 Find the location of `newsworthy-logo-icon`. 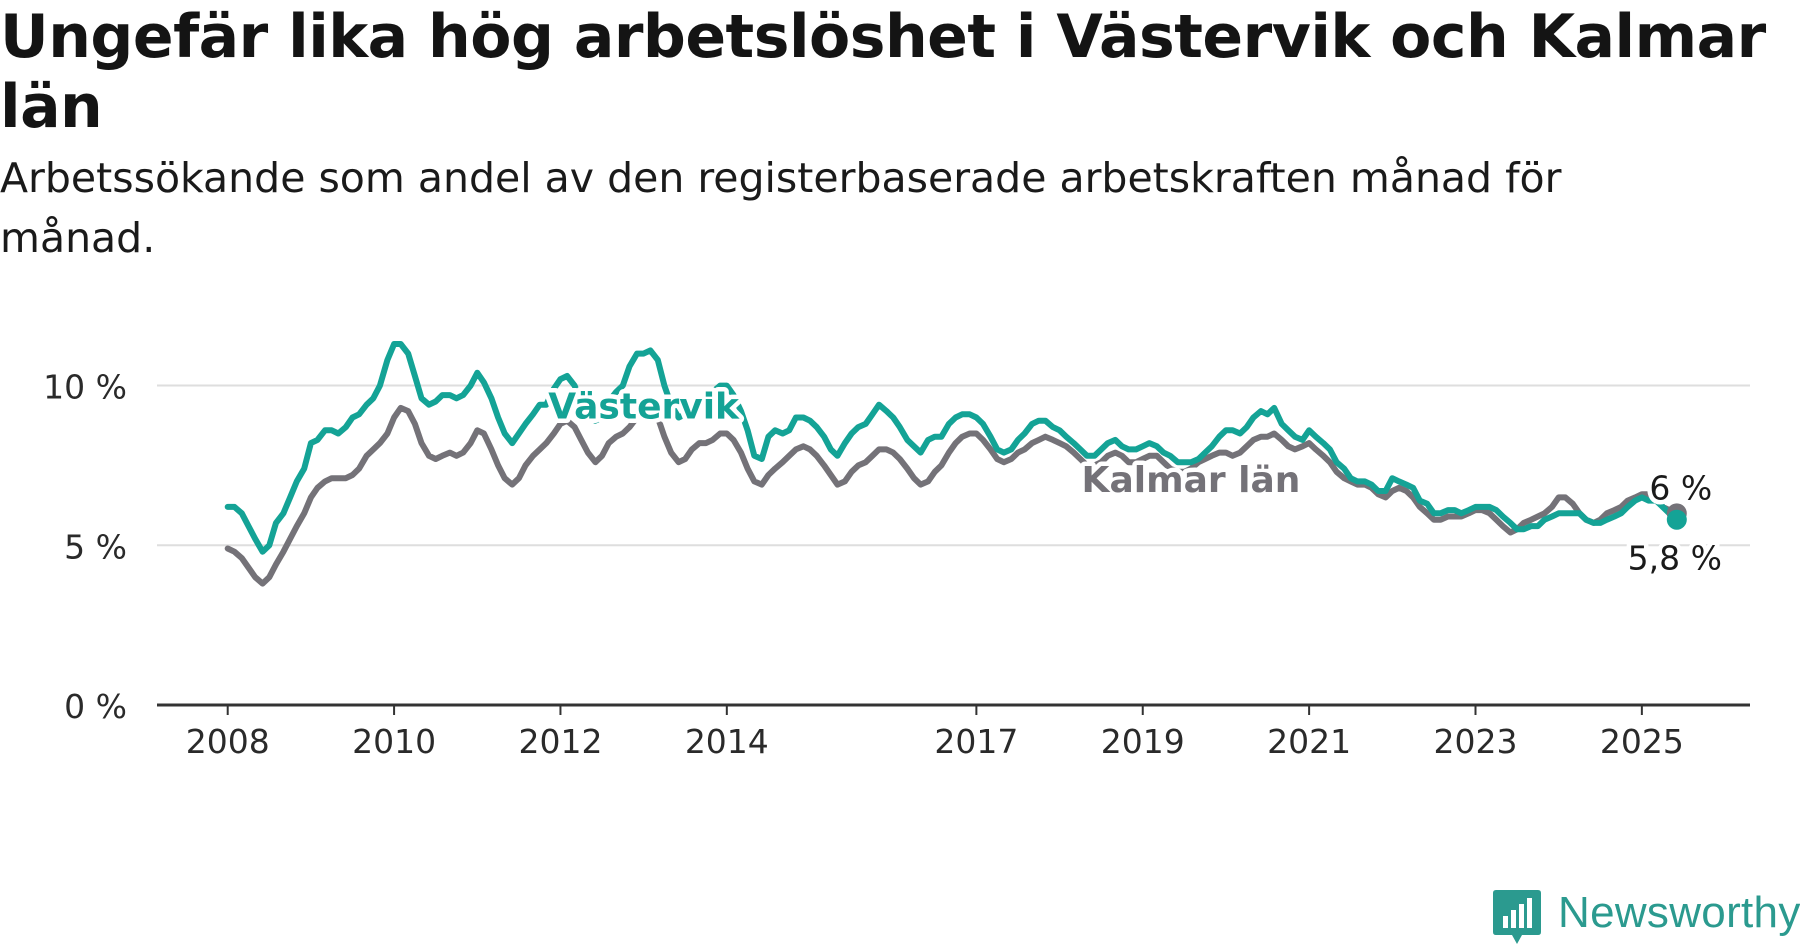

newsworthy-logo-icon is located at coordinates (1517, 917).